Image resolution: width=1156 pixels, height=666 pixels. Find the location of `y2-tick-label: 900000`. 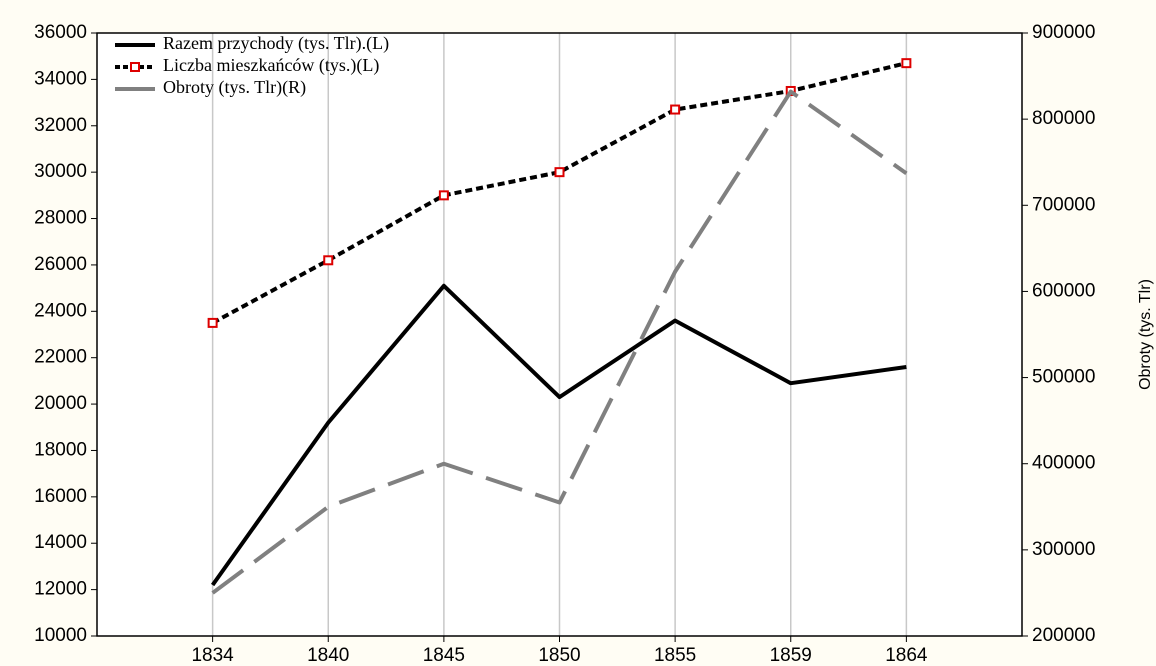

y2-tick-label: 900000 is located at coordinates (1063, 32).